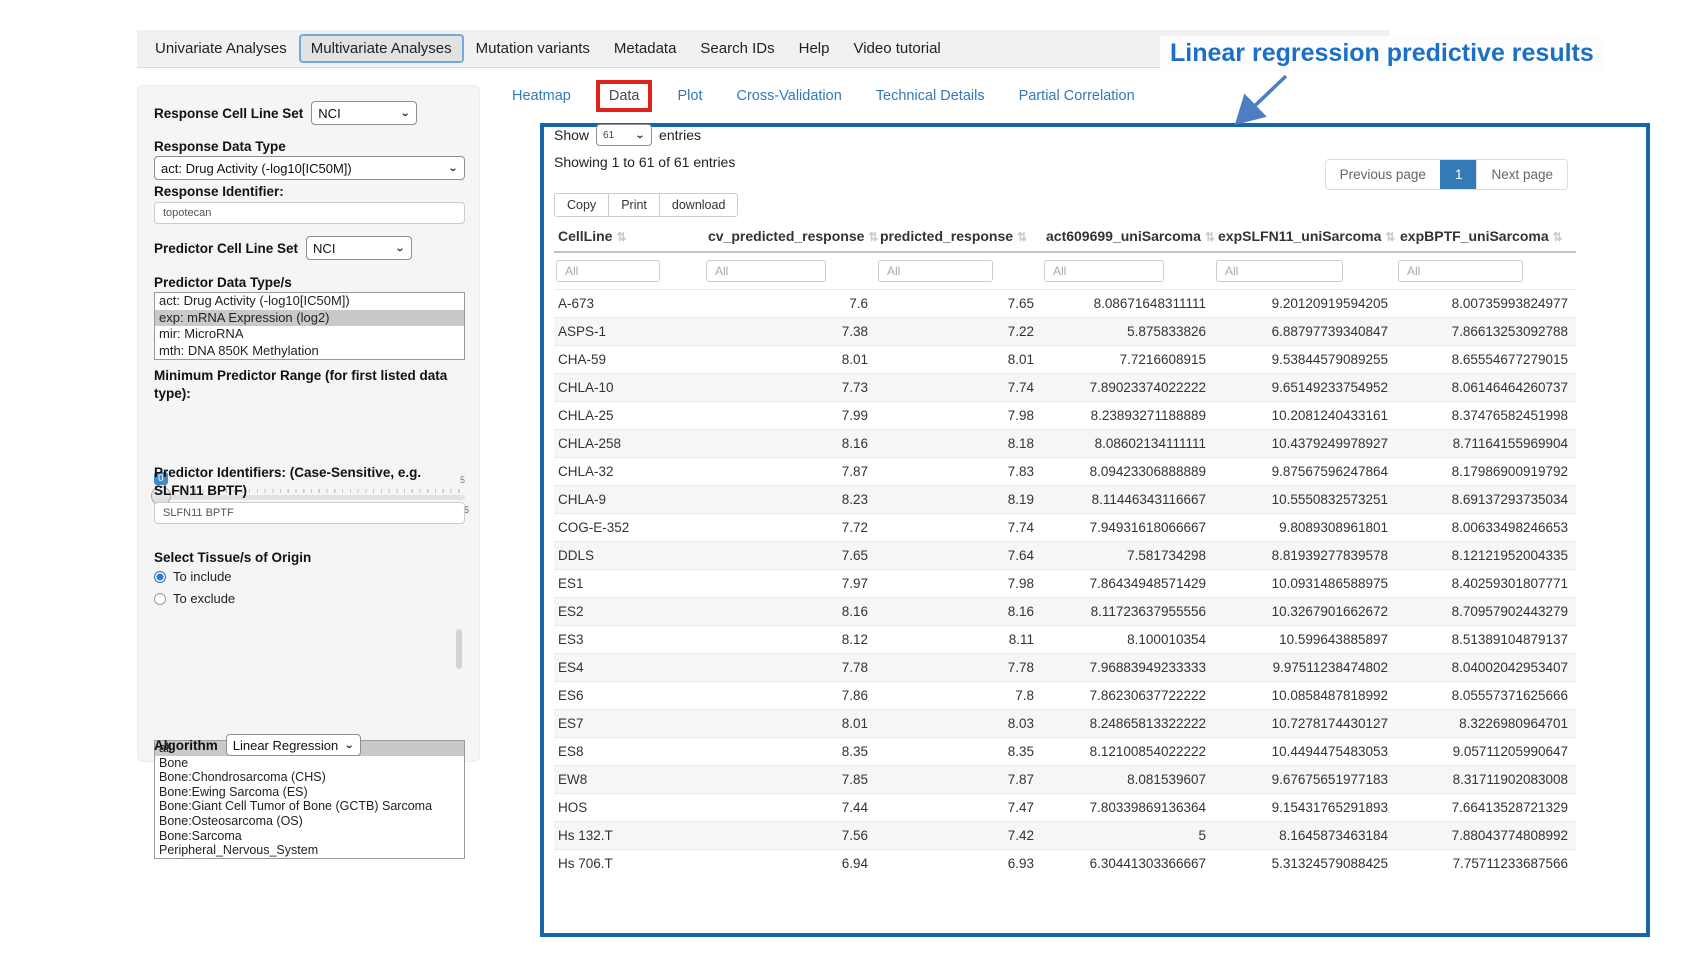 This screenshot has height=956, width=1700. I want to click on algorithm-select: Linear Regression ⌄, so click(293, 745).